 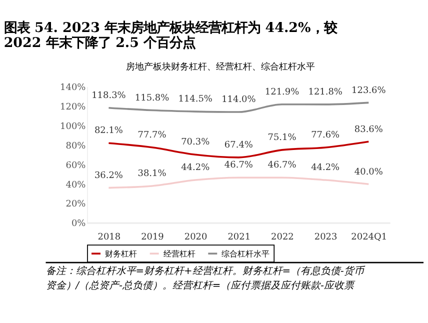 What do you see at coordinates (239, 237) in the screenshot?
I see `x-tick-label: 2021` at bounding box center [239, 237].